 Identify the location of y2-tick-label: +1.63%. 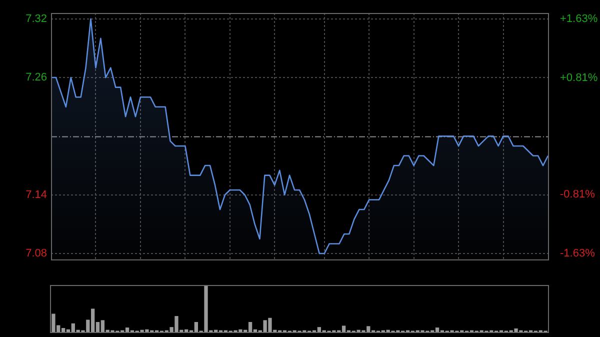
(579, 18).